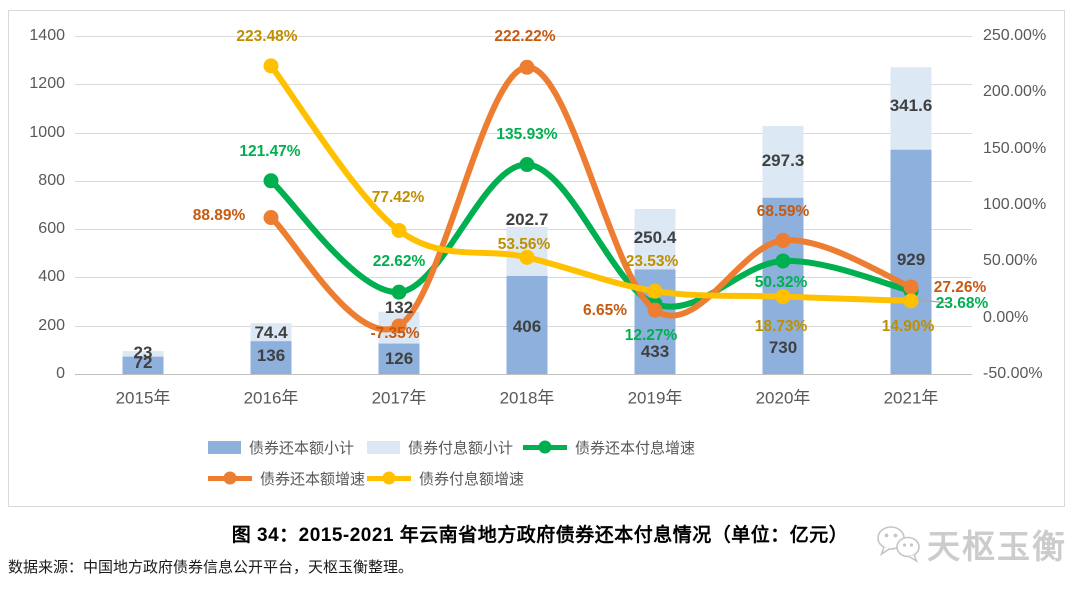 The height and width of the screenshot is (591, 1080). I want to click on interest-growth-label-2016: 223.48%, so click(267, 36).